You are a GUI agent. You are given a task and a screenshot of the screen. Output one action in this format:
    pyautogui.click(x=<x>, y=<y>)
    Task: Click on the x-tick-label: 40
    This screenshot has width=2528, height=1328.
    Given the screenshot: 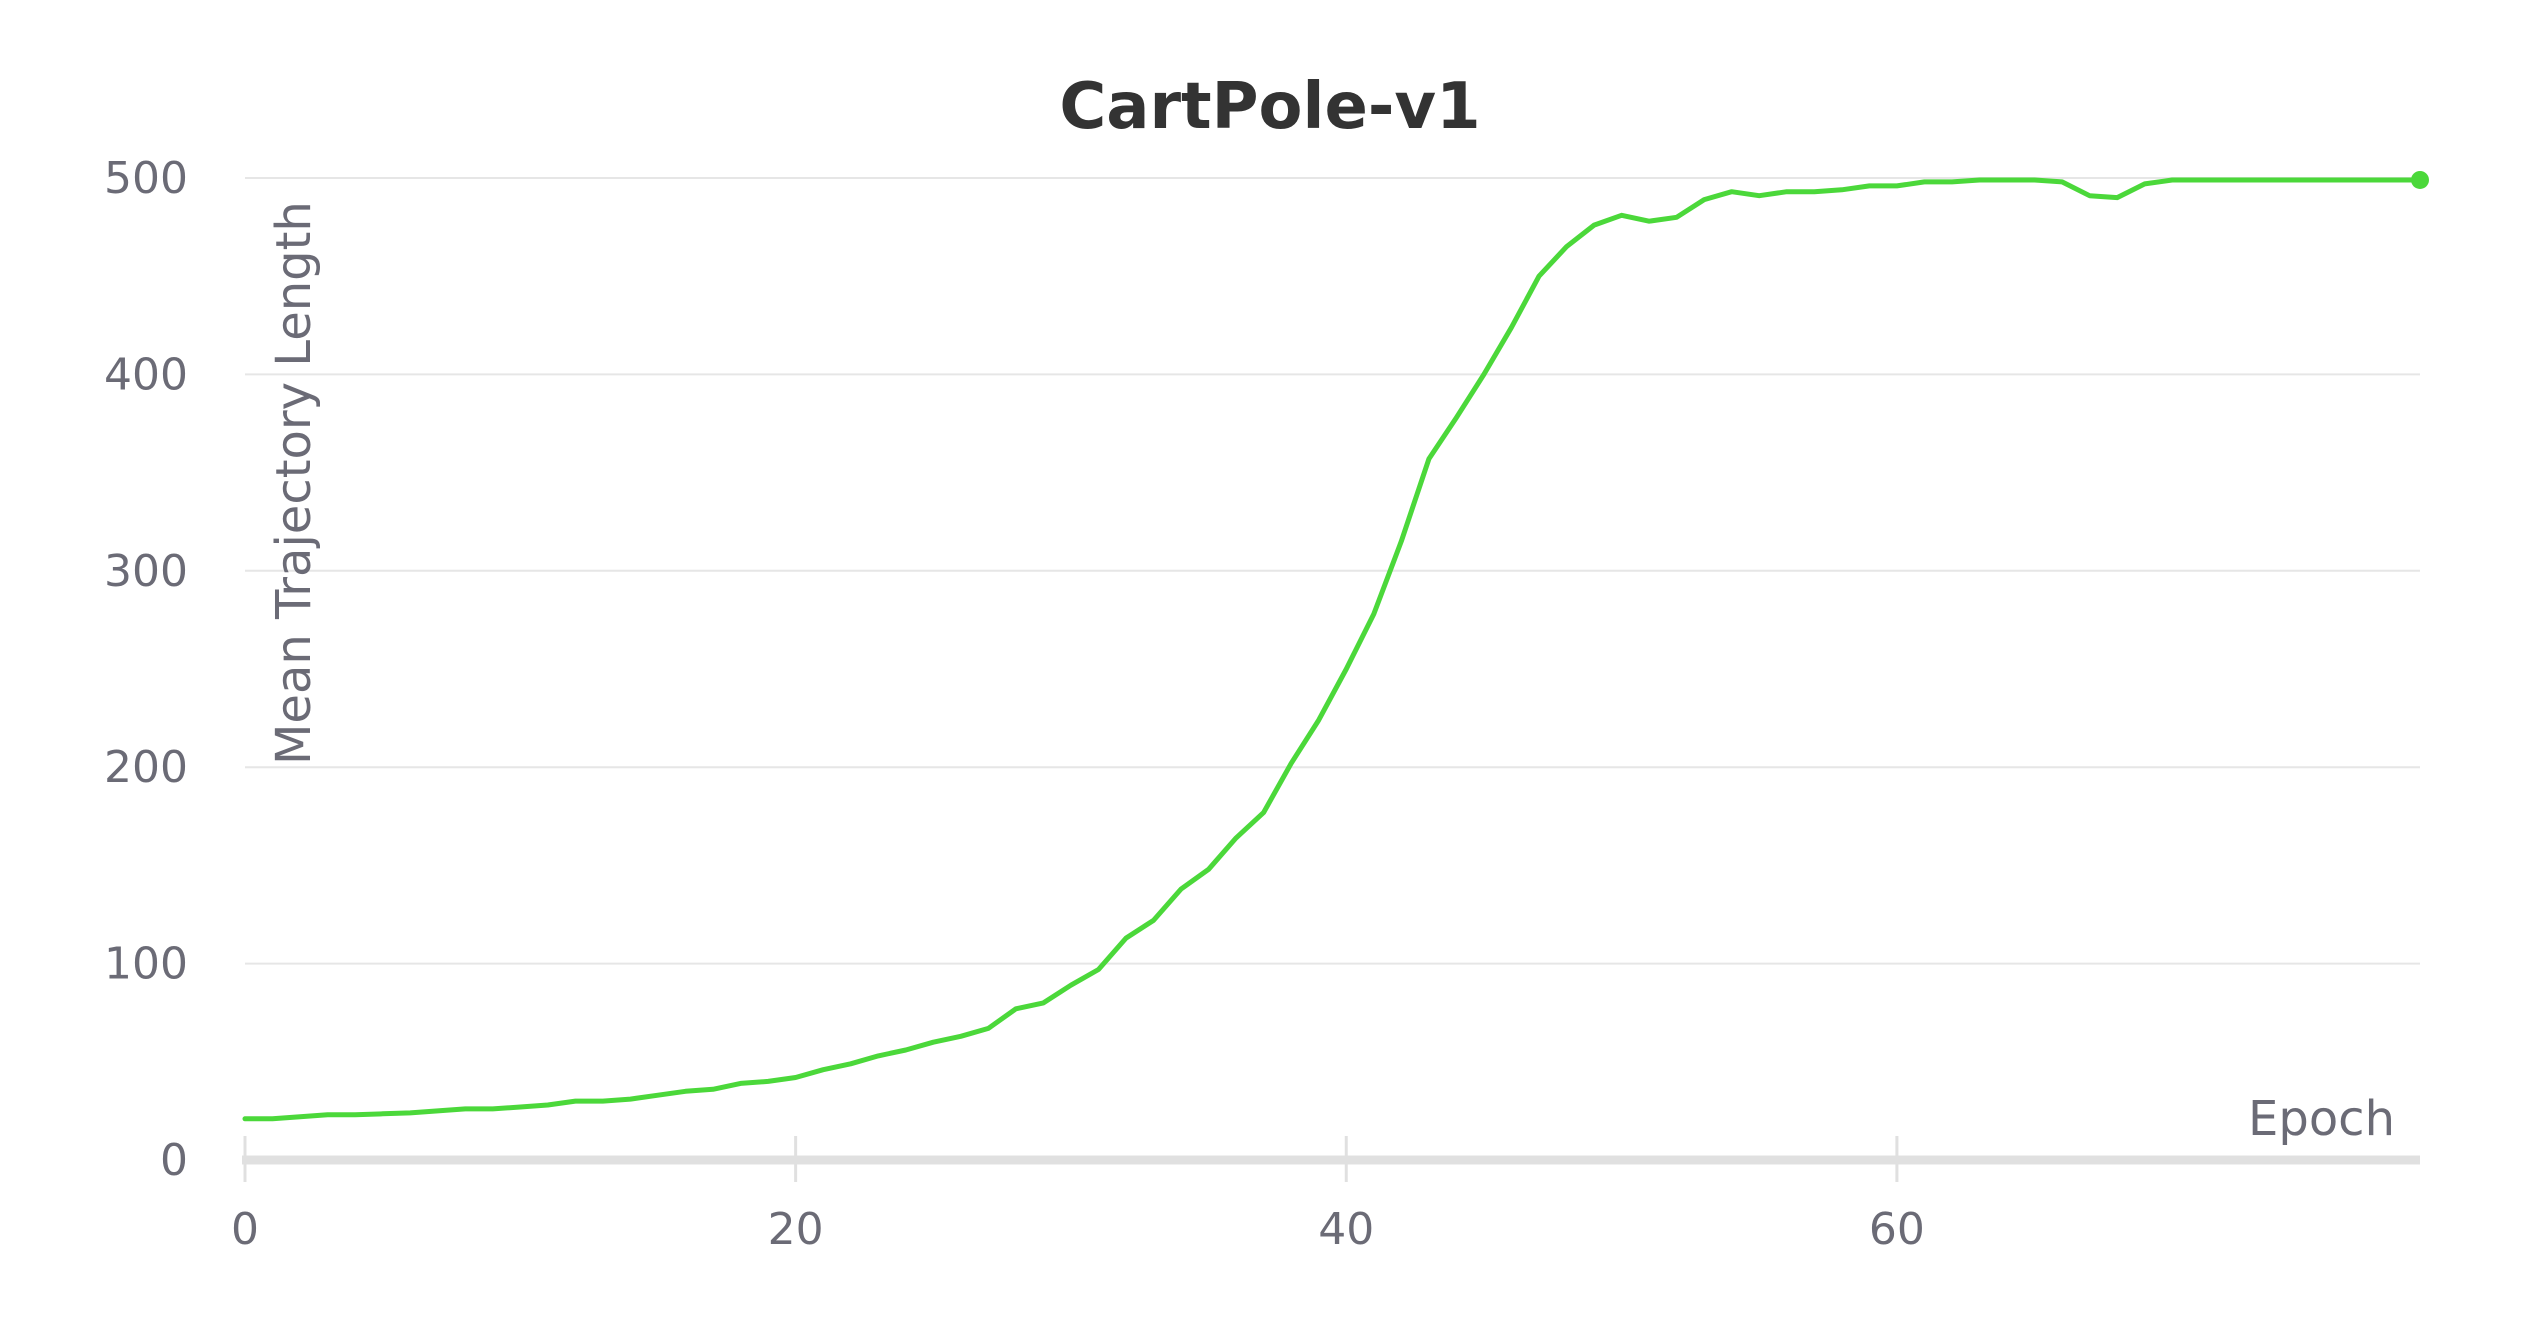 What is the action you would take?
    pyautogui.click(x=1346, y=1229)
    